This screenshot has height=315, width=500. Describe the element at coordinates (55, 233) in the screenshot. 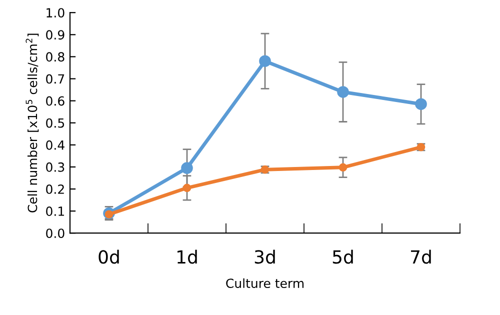

I see `y-tick-label: 0.0` at that location.